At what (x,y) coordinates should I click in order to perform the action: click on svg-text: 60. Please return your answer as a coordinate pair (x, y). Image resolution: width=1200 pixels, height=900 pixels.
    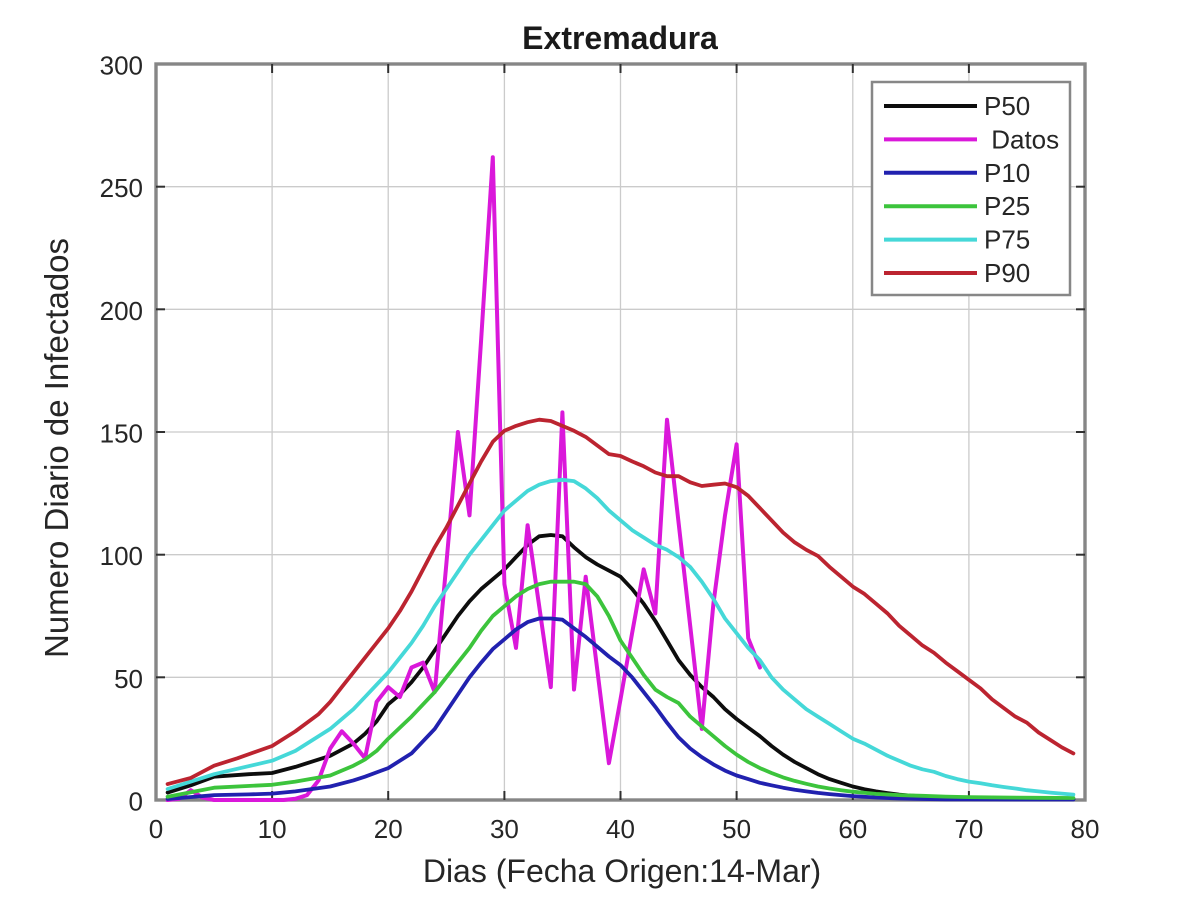
    Looking at the image, I should click on (852, 829).